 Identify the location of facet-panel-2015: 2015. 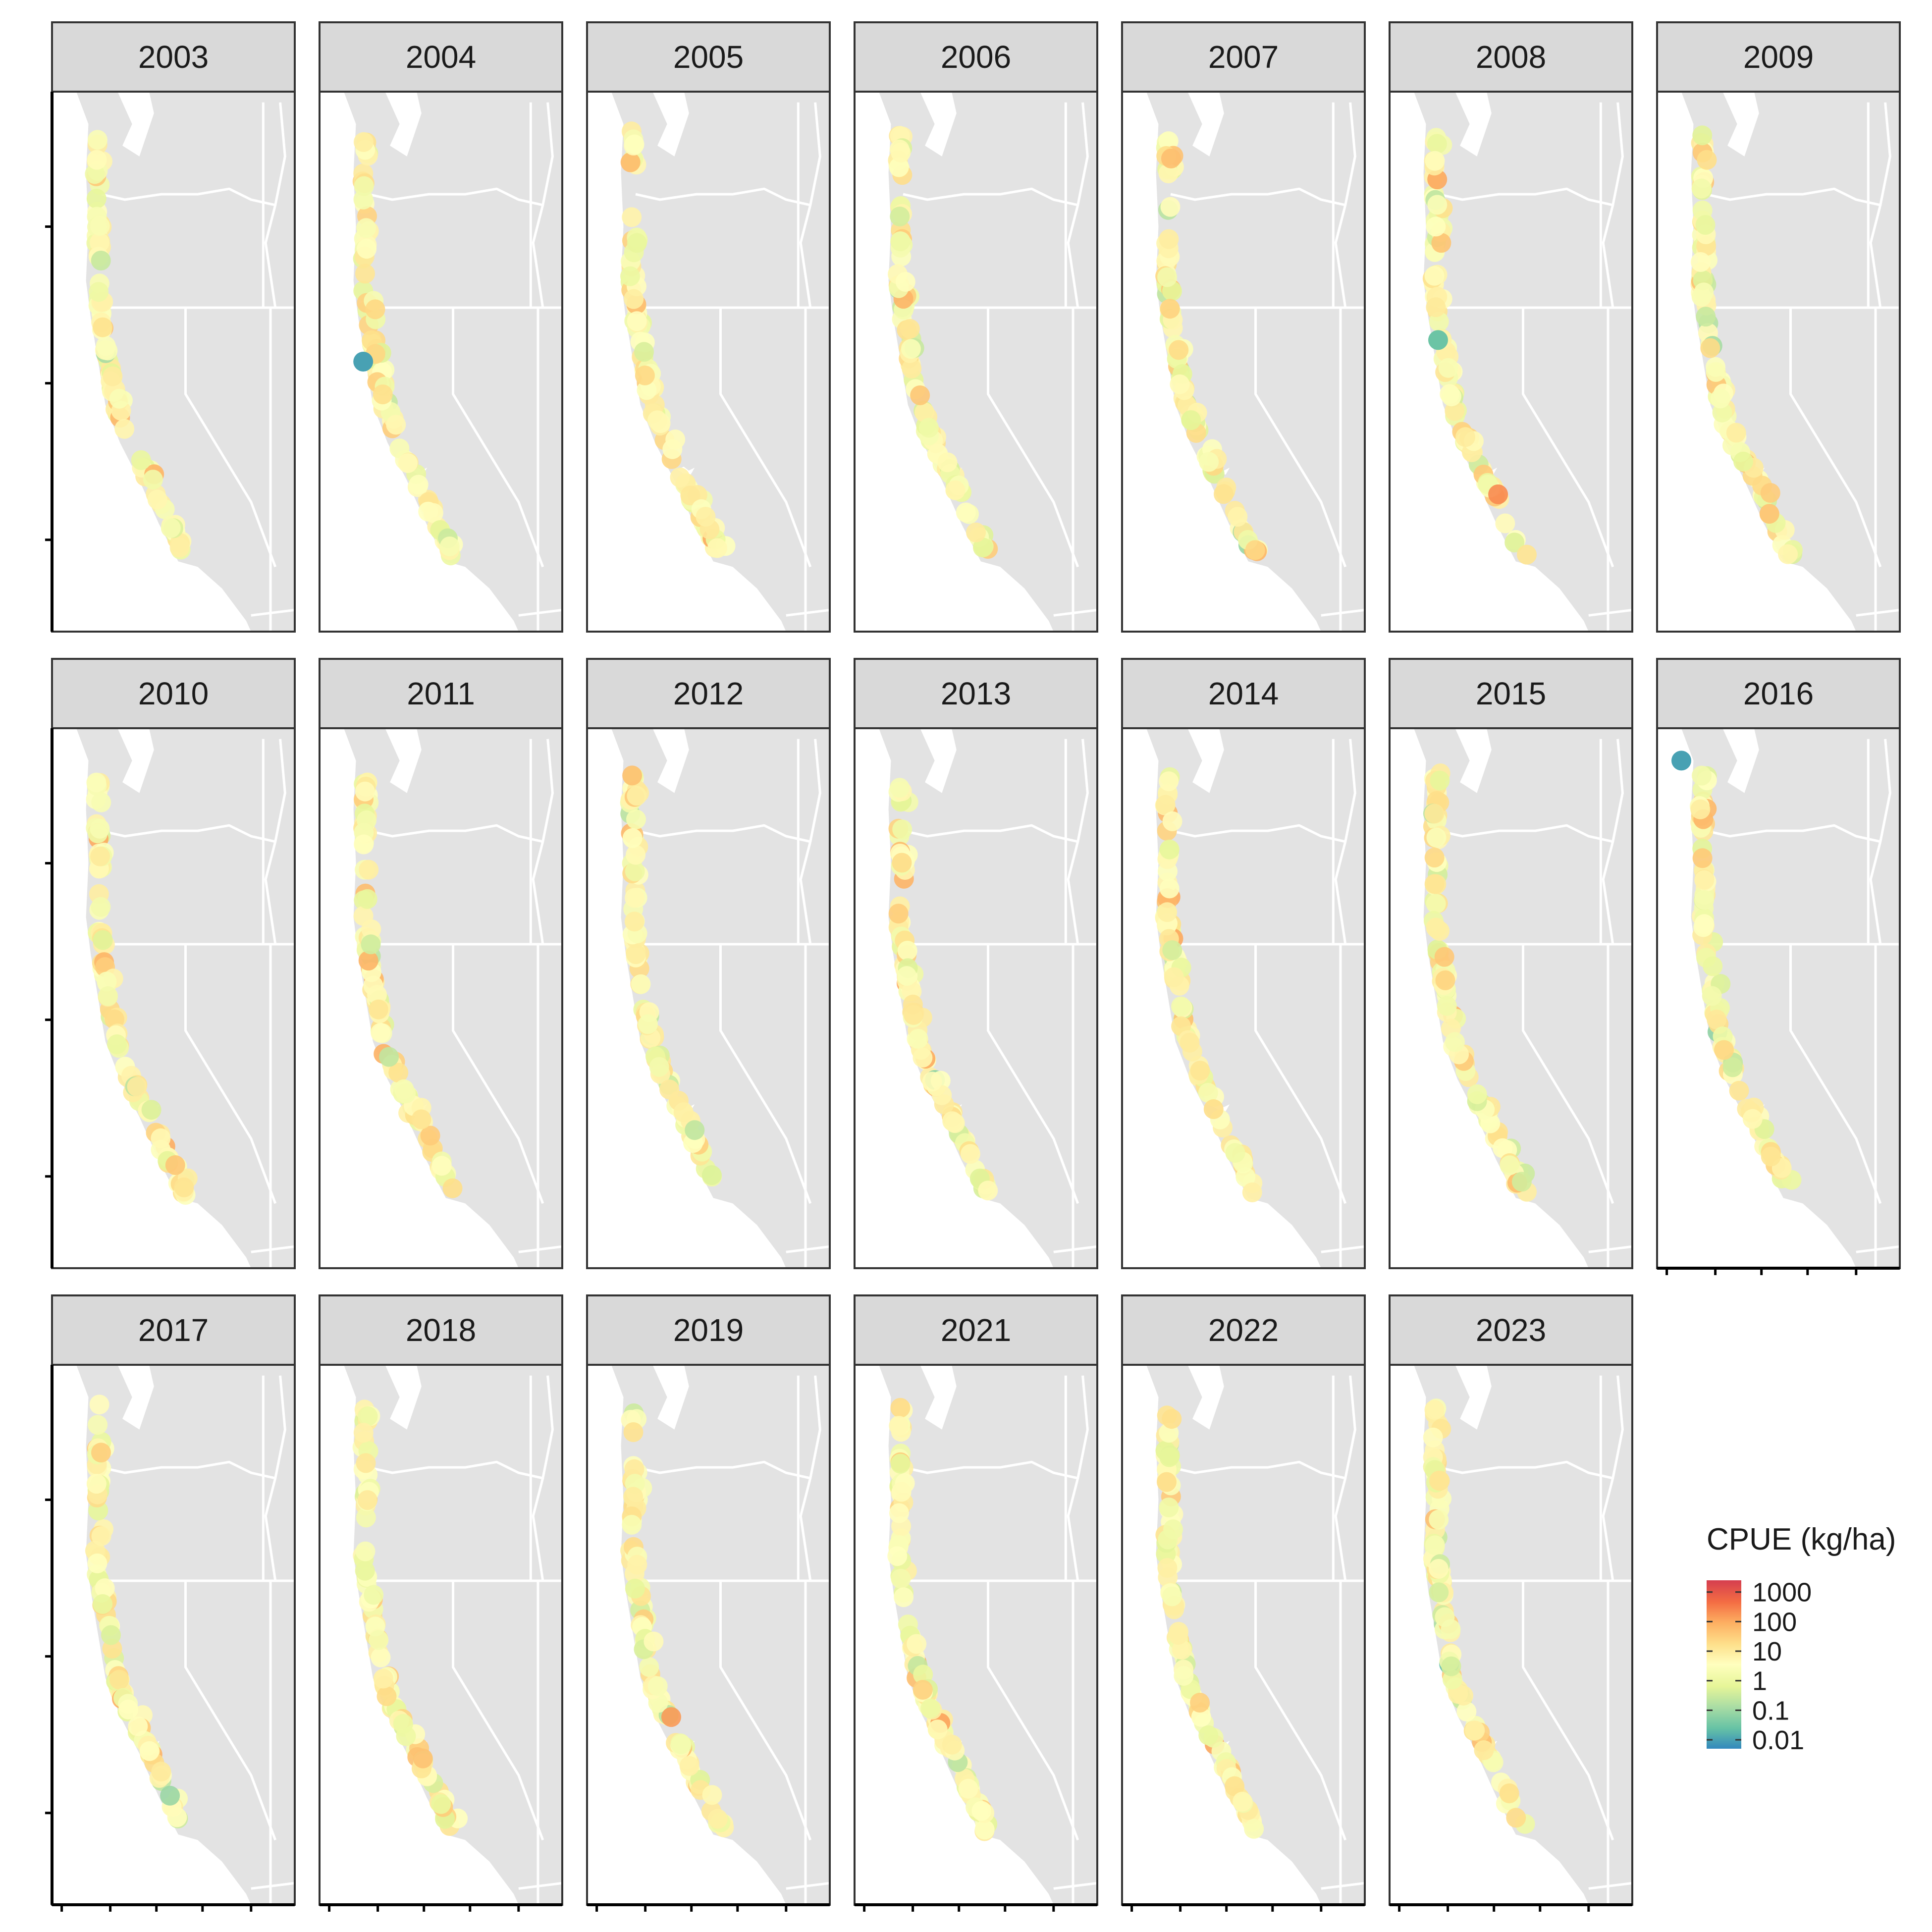
(1511, 964).